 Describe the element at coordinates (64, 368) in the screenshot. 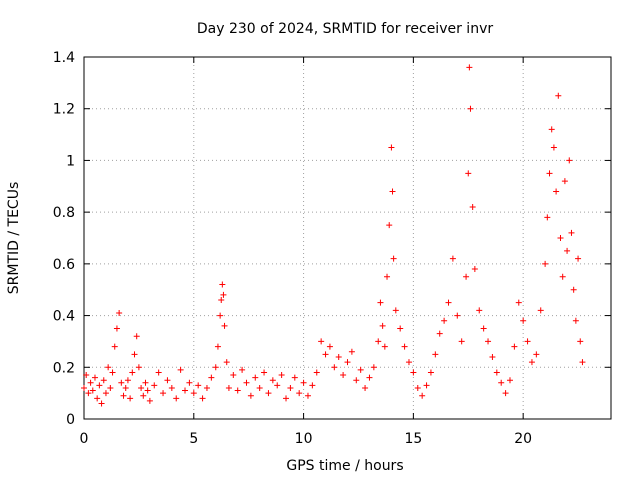

I see `y-tick-label: 0.2` at that location.